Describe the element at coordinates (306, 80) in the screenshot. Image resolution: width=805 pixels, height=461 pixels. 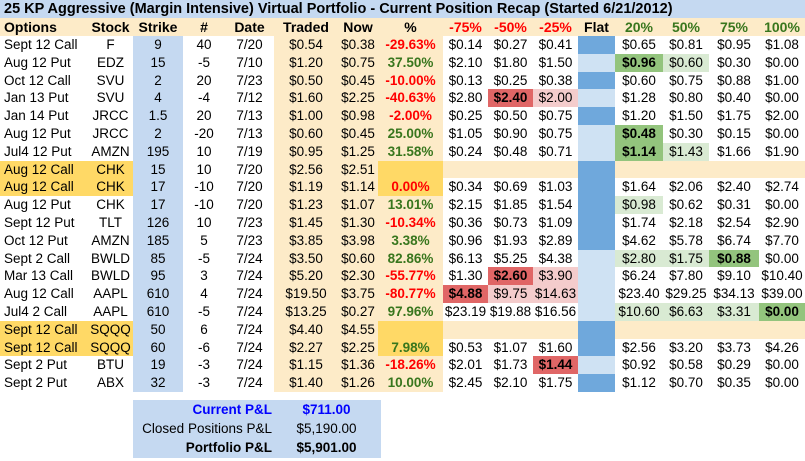
I see `cell-traded: $0.50` at that location.